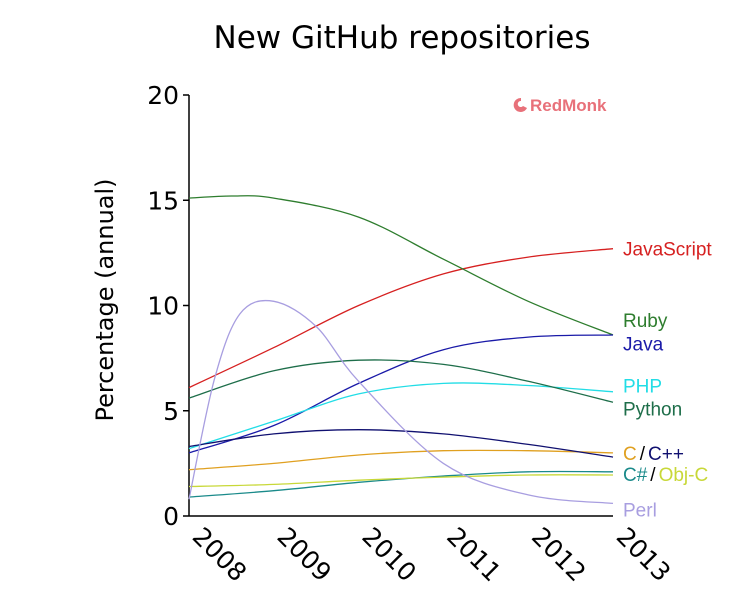 The width and height of the screenshot is (745, 611). I want to click on y-tick-label: 0, so click(171, 516).